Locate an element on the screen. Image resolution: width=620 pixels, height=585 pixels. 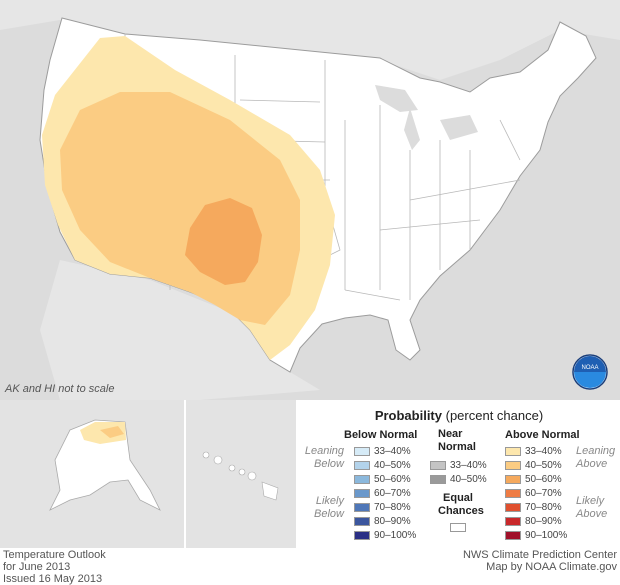
leaning-below-label: Leaning Below is located at coordinates (324, 457).